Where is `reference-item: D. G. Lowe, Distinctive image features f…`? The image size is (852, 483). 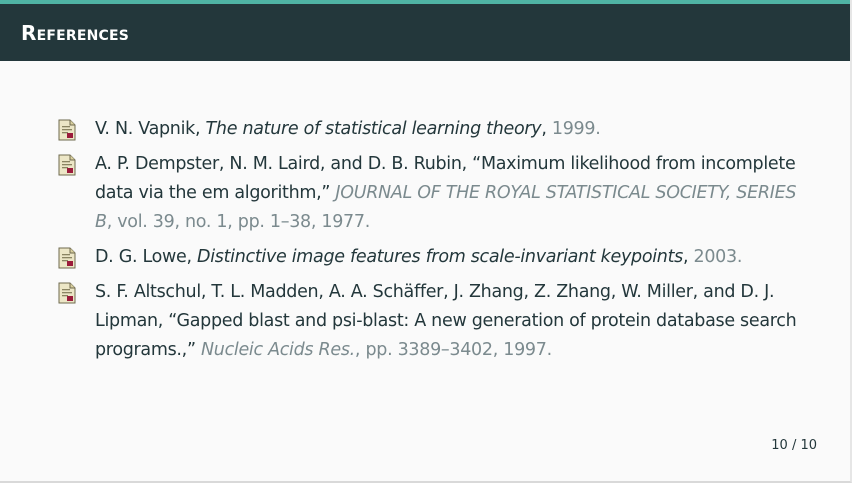 reference-item: D. G. Lowe, Distinctive image features f… is located at coordinates (428, 257).